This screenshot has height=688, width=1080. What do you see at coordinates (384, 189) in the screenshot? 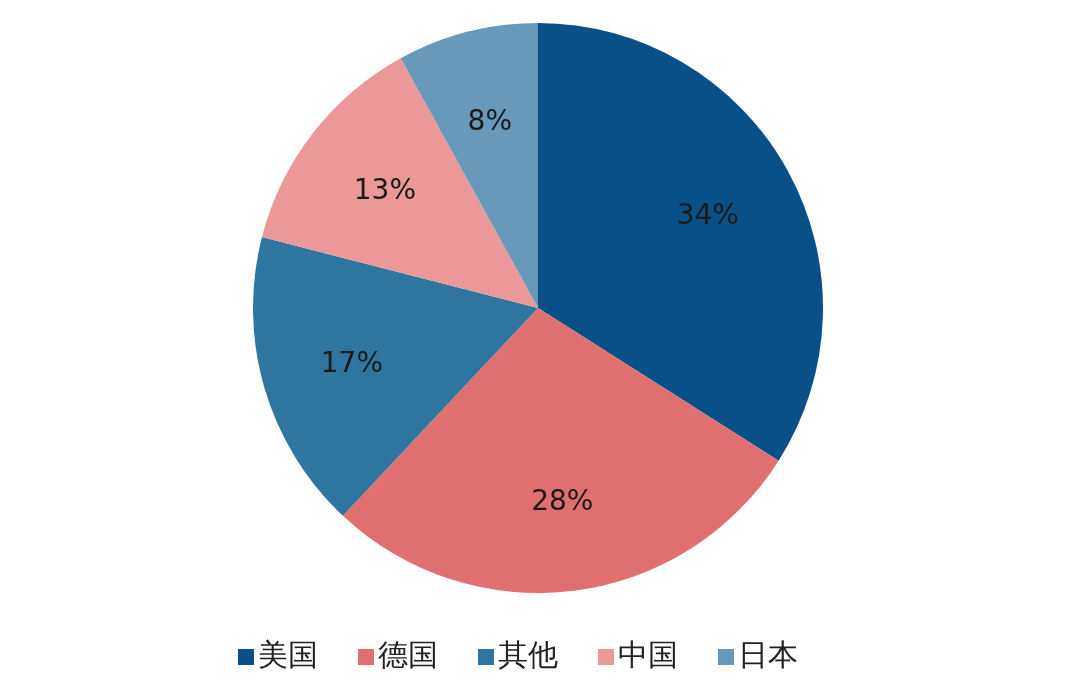
I see `data-label: 13%` at bounding box center [384, 189].